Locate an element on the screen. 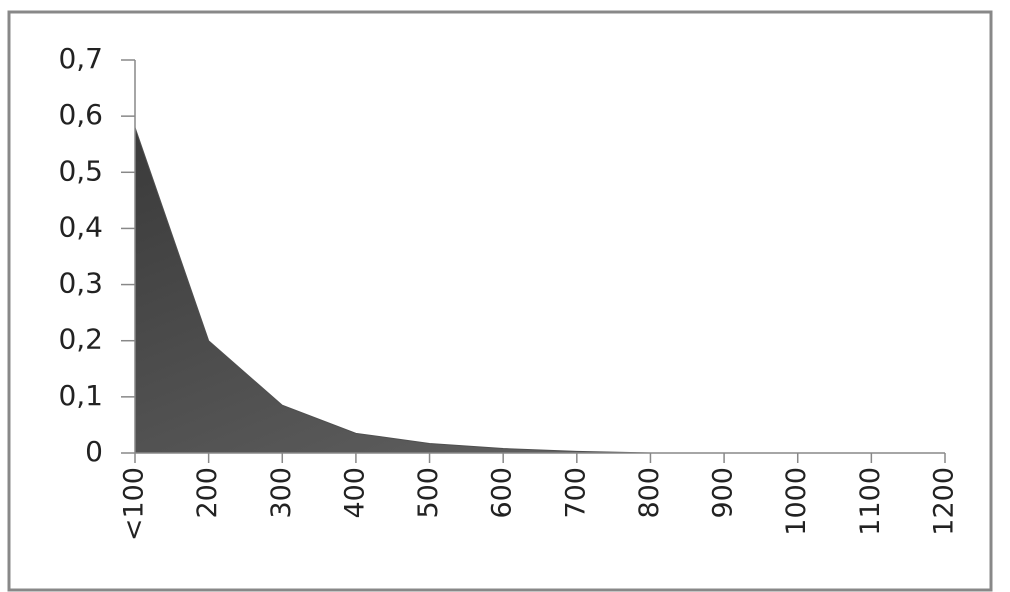 Image resolution: width=1010 pixels, height=592 pixels. y-tick-label: 0 is located at coordinates (94, 451).